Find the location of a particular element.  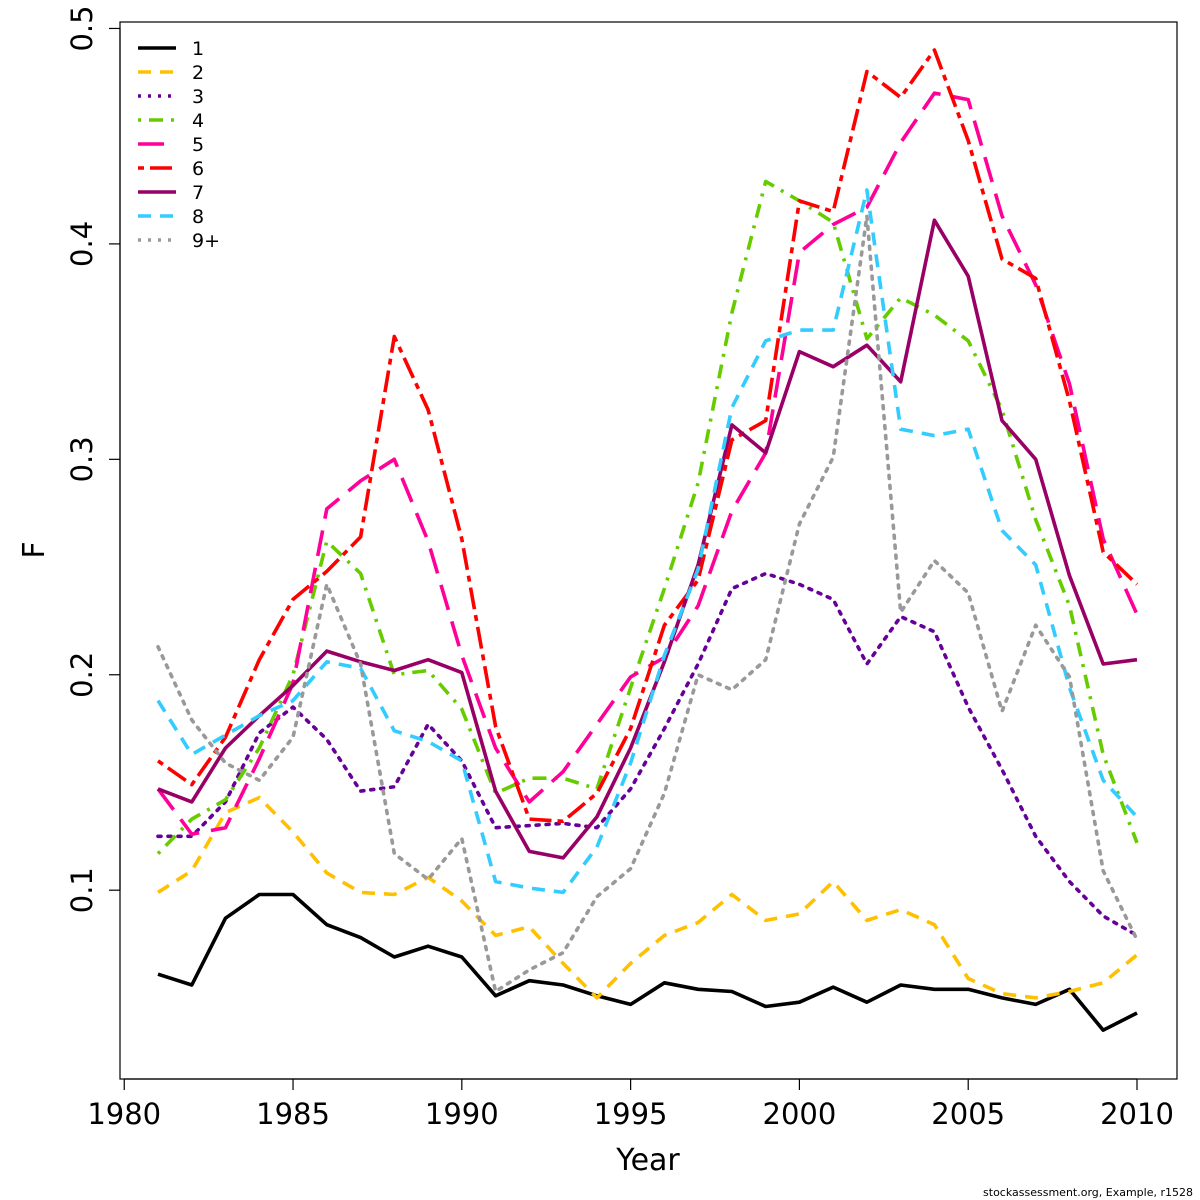

x-axis: 1980 1985 1990 1995 2000 2005 2010 is located at coordinates (630, 1104).